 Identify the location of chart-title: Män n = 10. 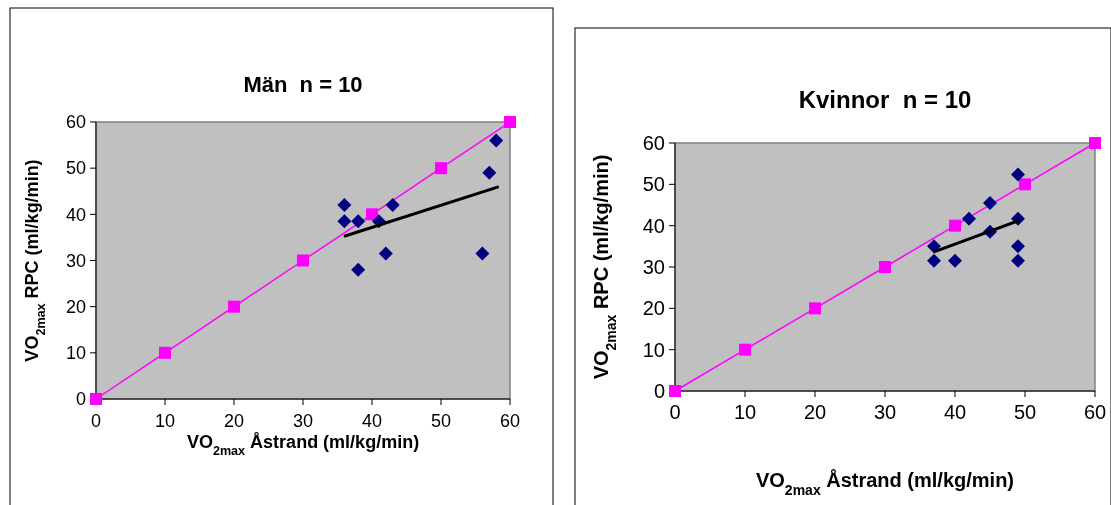
(303, 84).